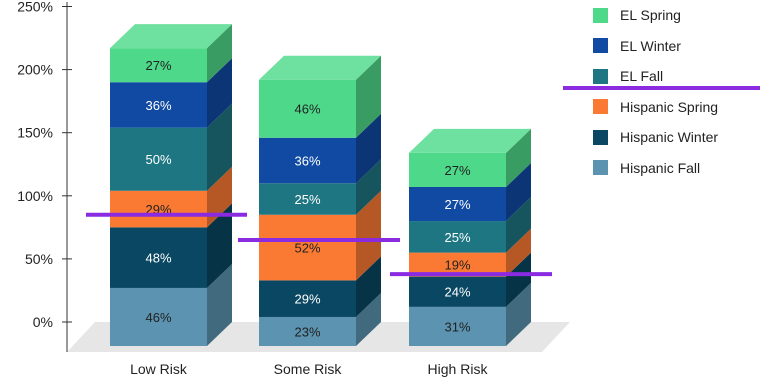 The image size is (761, 380). I want to click on data-label: 24%, so click(457, 292).